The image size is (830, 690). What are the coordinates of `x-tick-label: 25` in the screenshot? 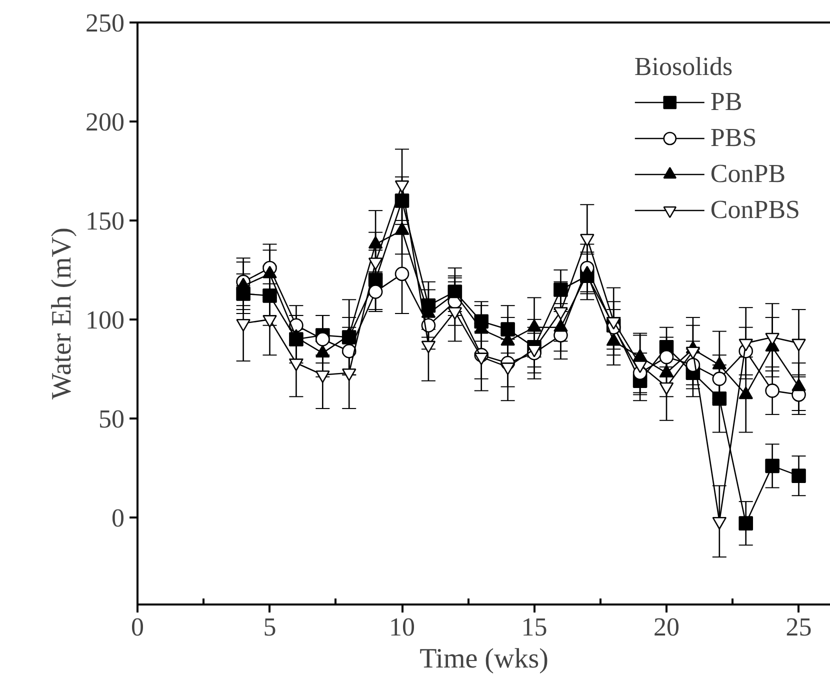 It's located at (799, 627).